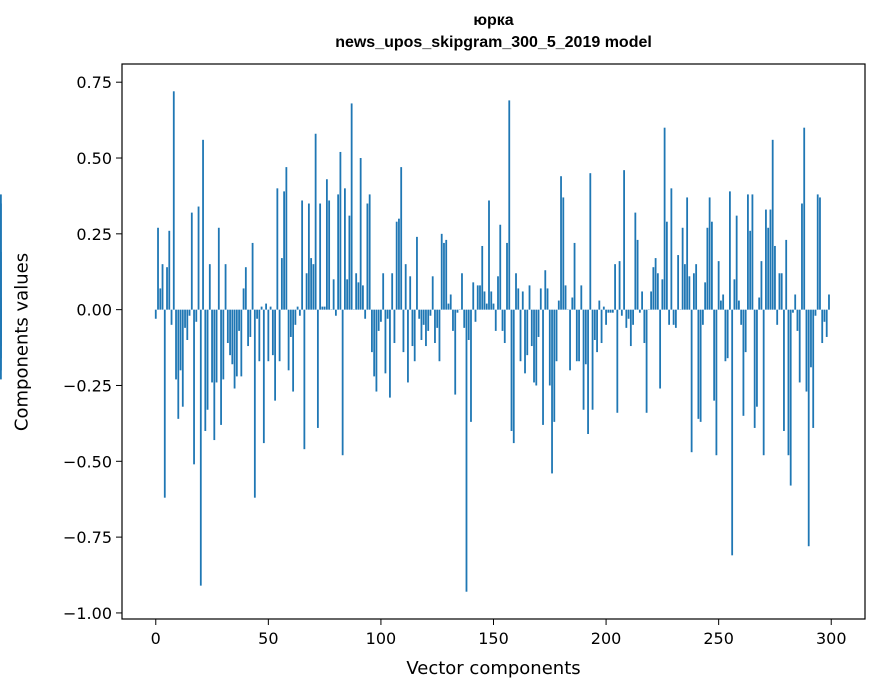 This screenshot has width=880, height=696. What do you see at coordinates (493, 42) in the screenshot?
I see `chart-subtitle: news_upos_skipgram_300_5_2019 model` at bounding box center [493, 42].